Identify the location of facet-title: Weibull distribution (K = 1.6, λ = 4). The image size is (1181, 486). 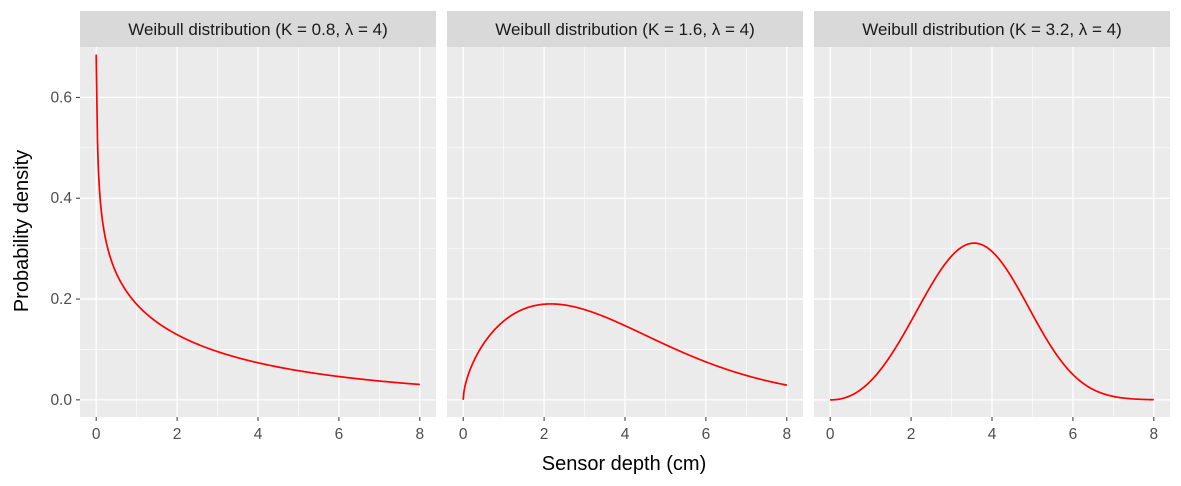
(625, 29).